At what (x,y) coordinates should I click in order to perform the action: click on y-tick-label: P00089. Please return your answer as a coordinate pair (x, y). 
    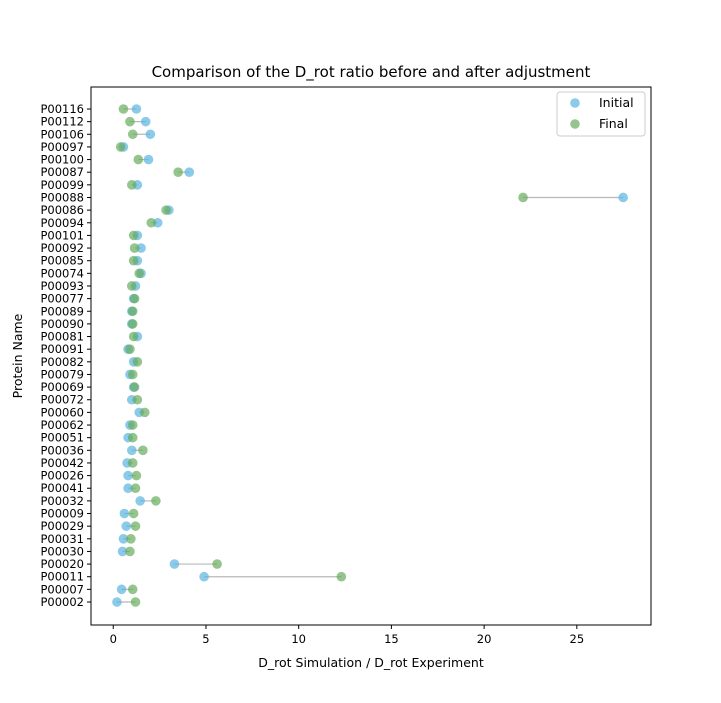
    Looking at the image, I should click on (62, 311).